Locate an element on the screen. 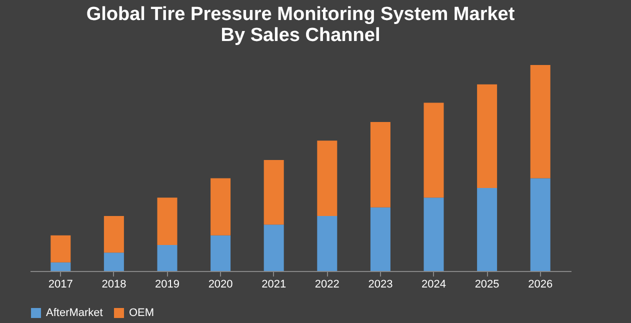 The height and width of the screenshot is (323, 631). x-tick-label: 2022 is located at coordinates (327, 284).